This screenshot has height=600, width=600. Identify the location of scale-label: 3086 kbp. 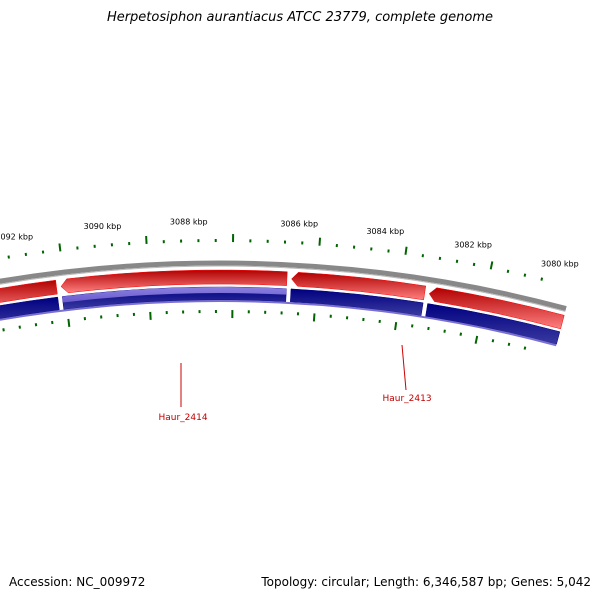
(299, 223).